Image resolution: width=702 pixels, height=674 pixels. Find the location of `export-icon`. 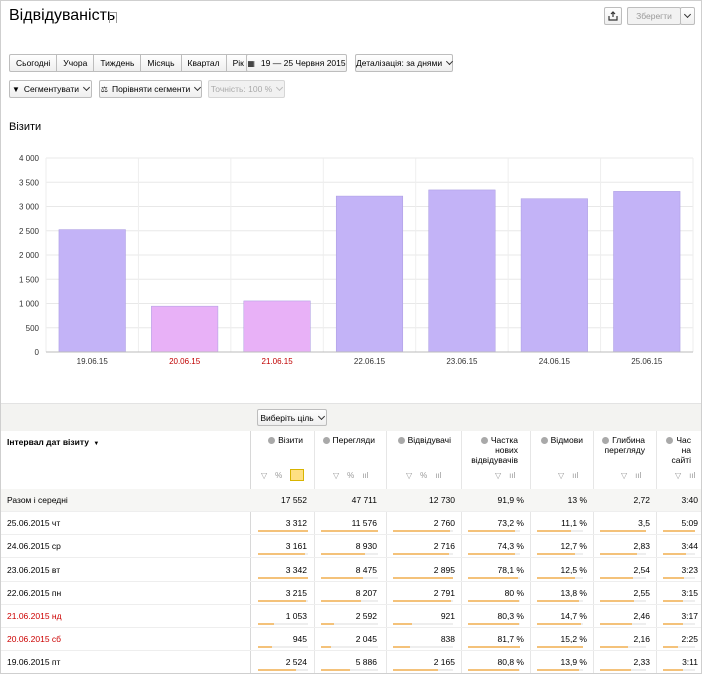

export-icon is located at coordinates (613, 16).